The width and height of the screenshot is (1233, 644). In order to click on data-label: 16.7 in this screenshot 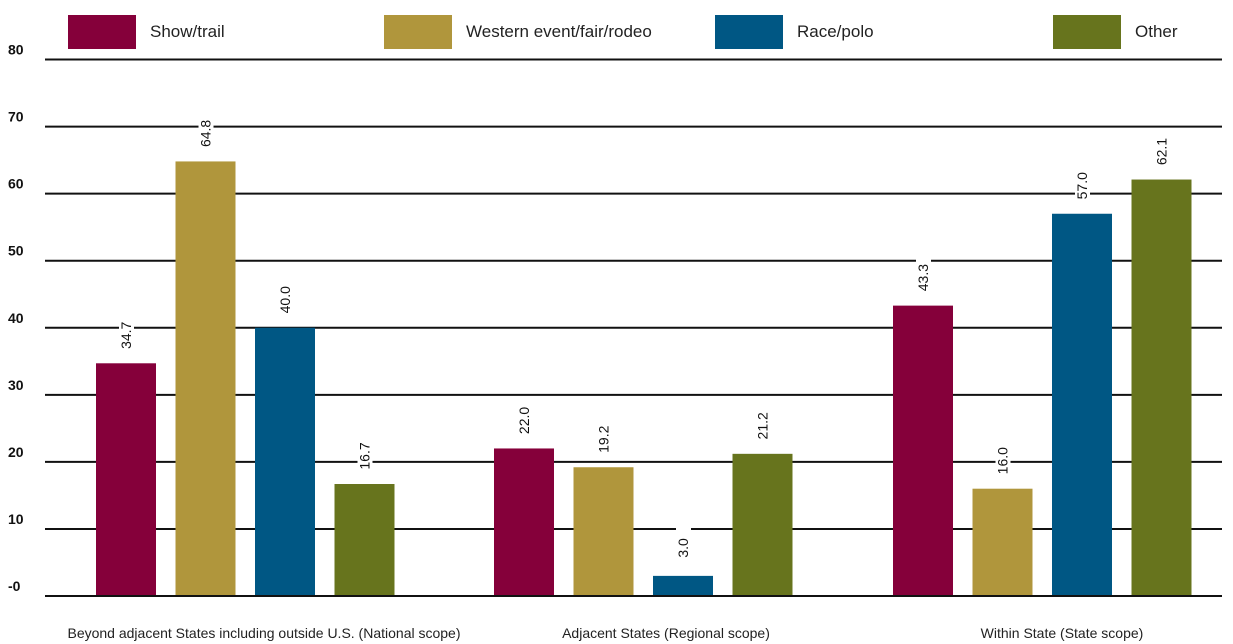, I will do `click(365, 455)`.